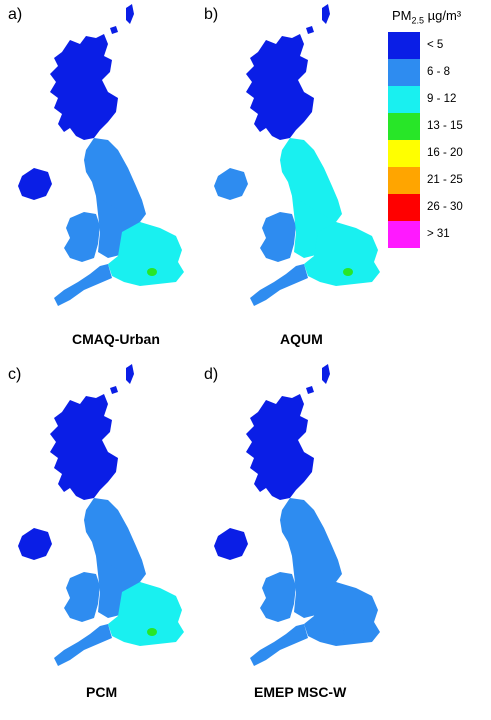  What do you see at coordinates (445, 180) in the screenshot?
I see `legend-label: 21 - 25` at bounding box center [445, 180].